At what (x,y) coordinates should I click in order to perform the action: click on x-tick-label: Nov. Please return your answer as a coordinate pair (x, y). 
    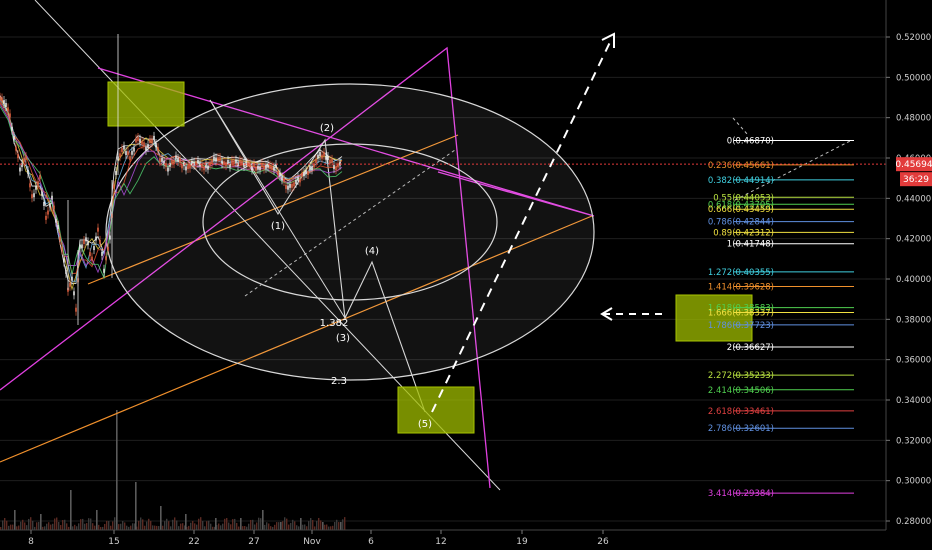
    Looking at the image, I should click on (312, 542).